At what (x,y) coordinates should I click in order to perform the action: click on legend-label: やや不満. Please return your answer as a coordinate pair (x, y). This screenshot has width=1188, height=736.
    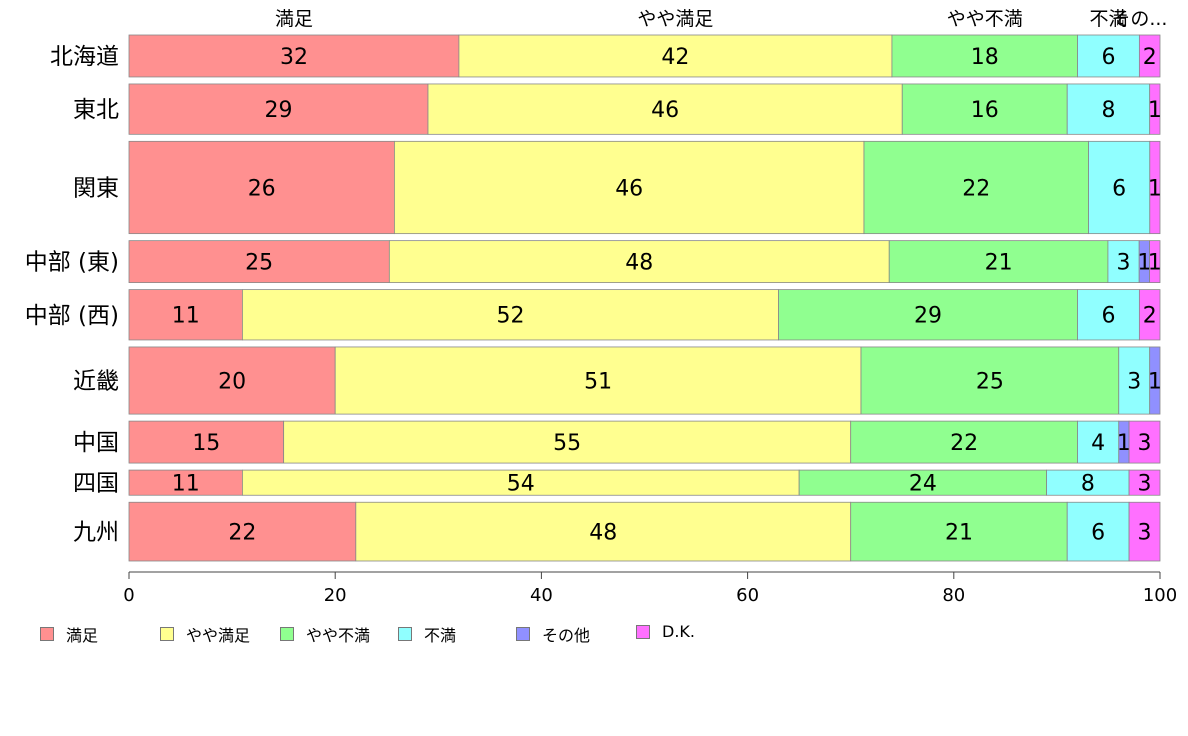
    Looking at the image, I should click on (338, 635).